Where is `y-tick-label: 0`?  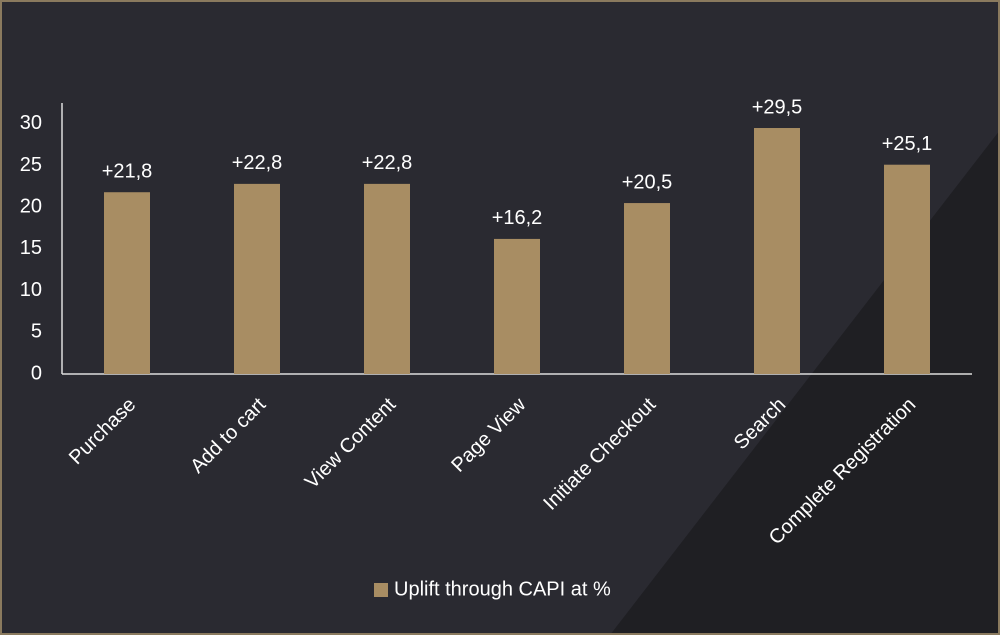 y-tick-label: 0 is located at coordinates (36, 373).